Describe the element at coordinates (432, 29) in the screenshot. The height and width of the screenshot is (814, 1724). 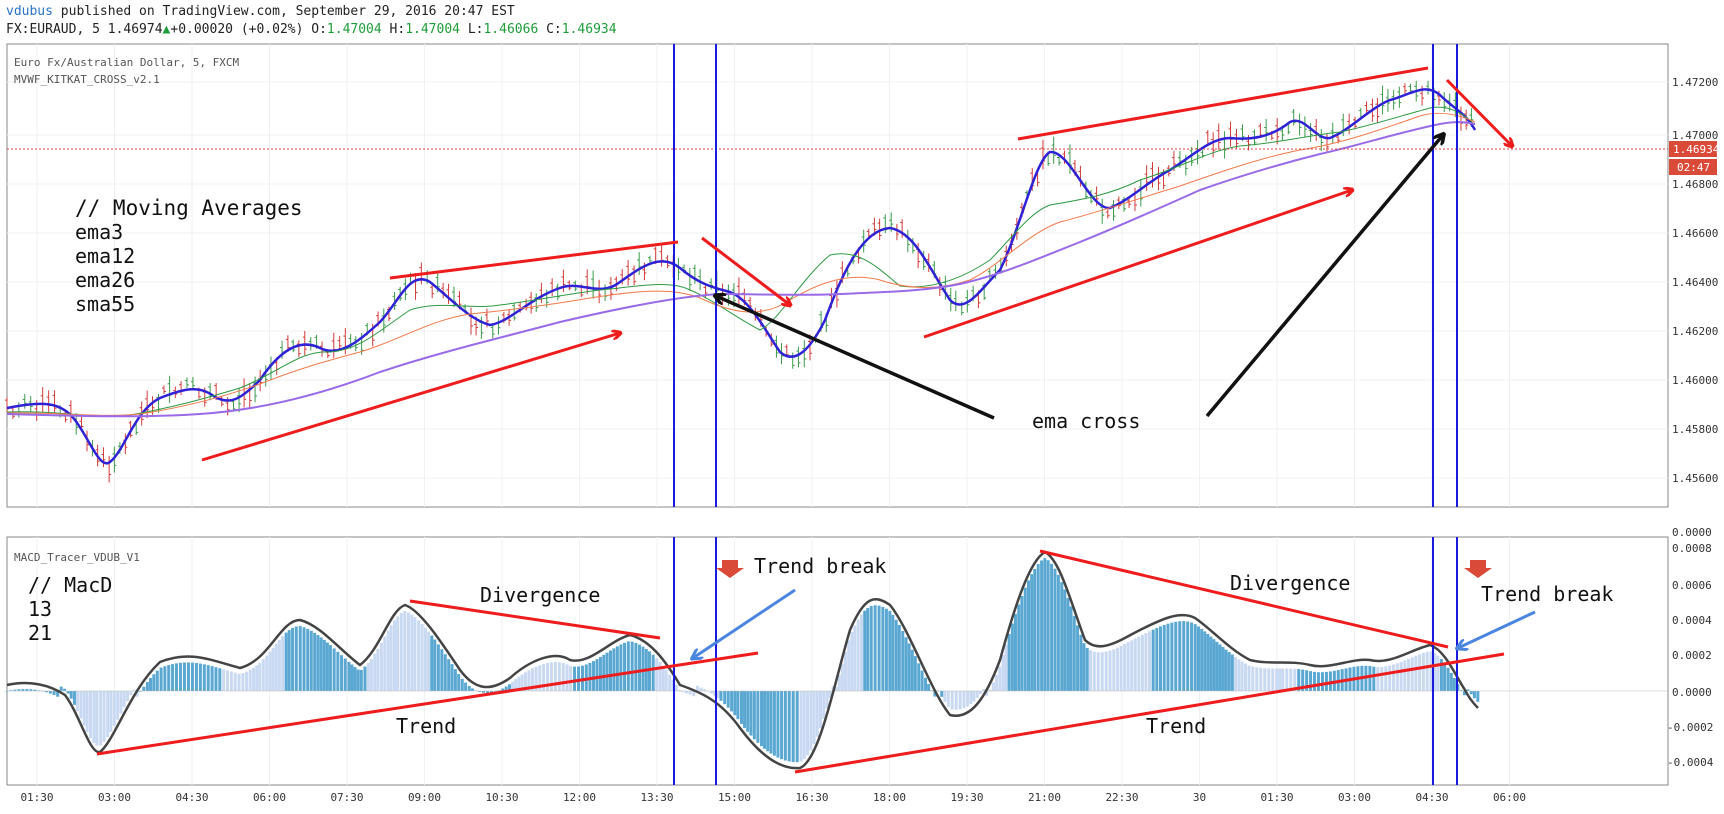
I see `high-value: 1.47004` at that location.